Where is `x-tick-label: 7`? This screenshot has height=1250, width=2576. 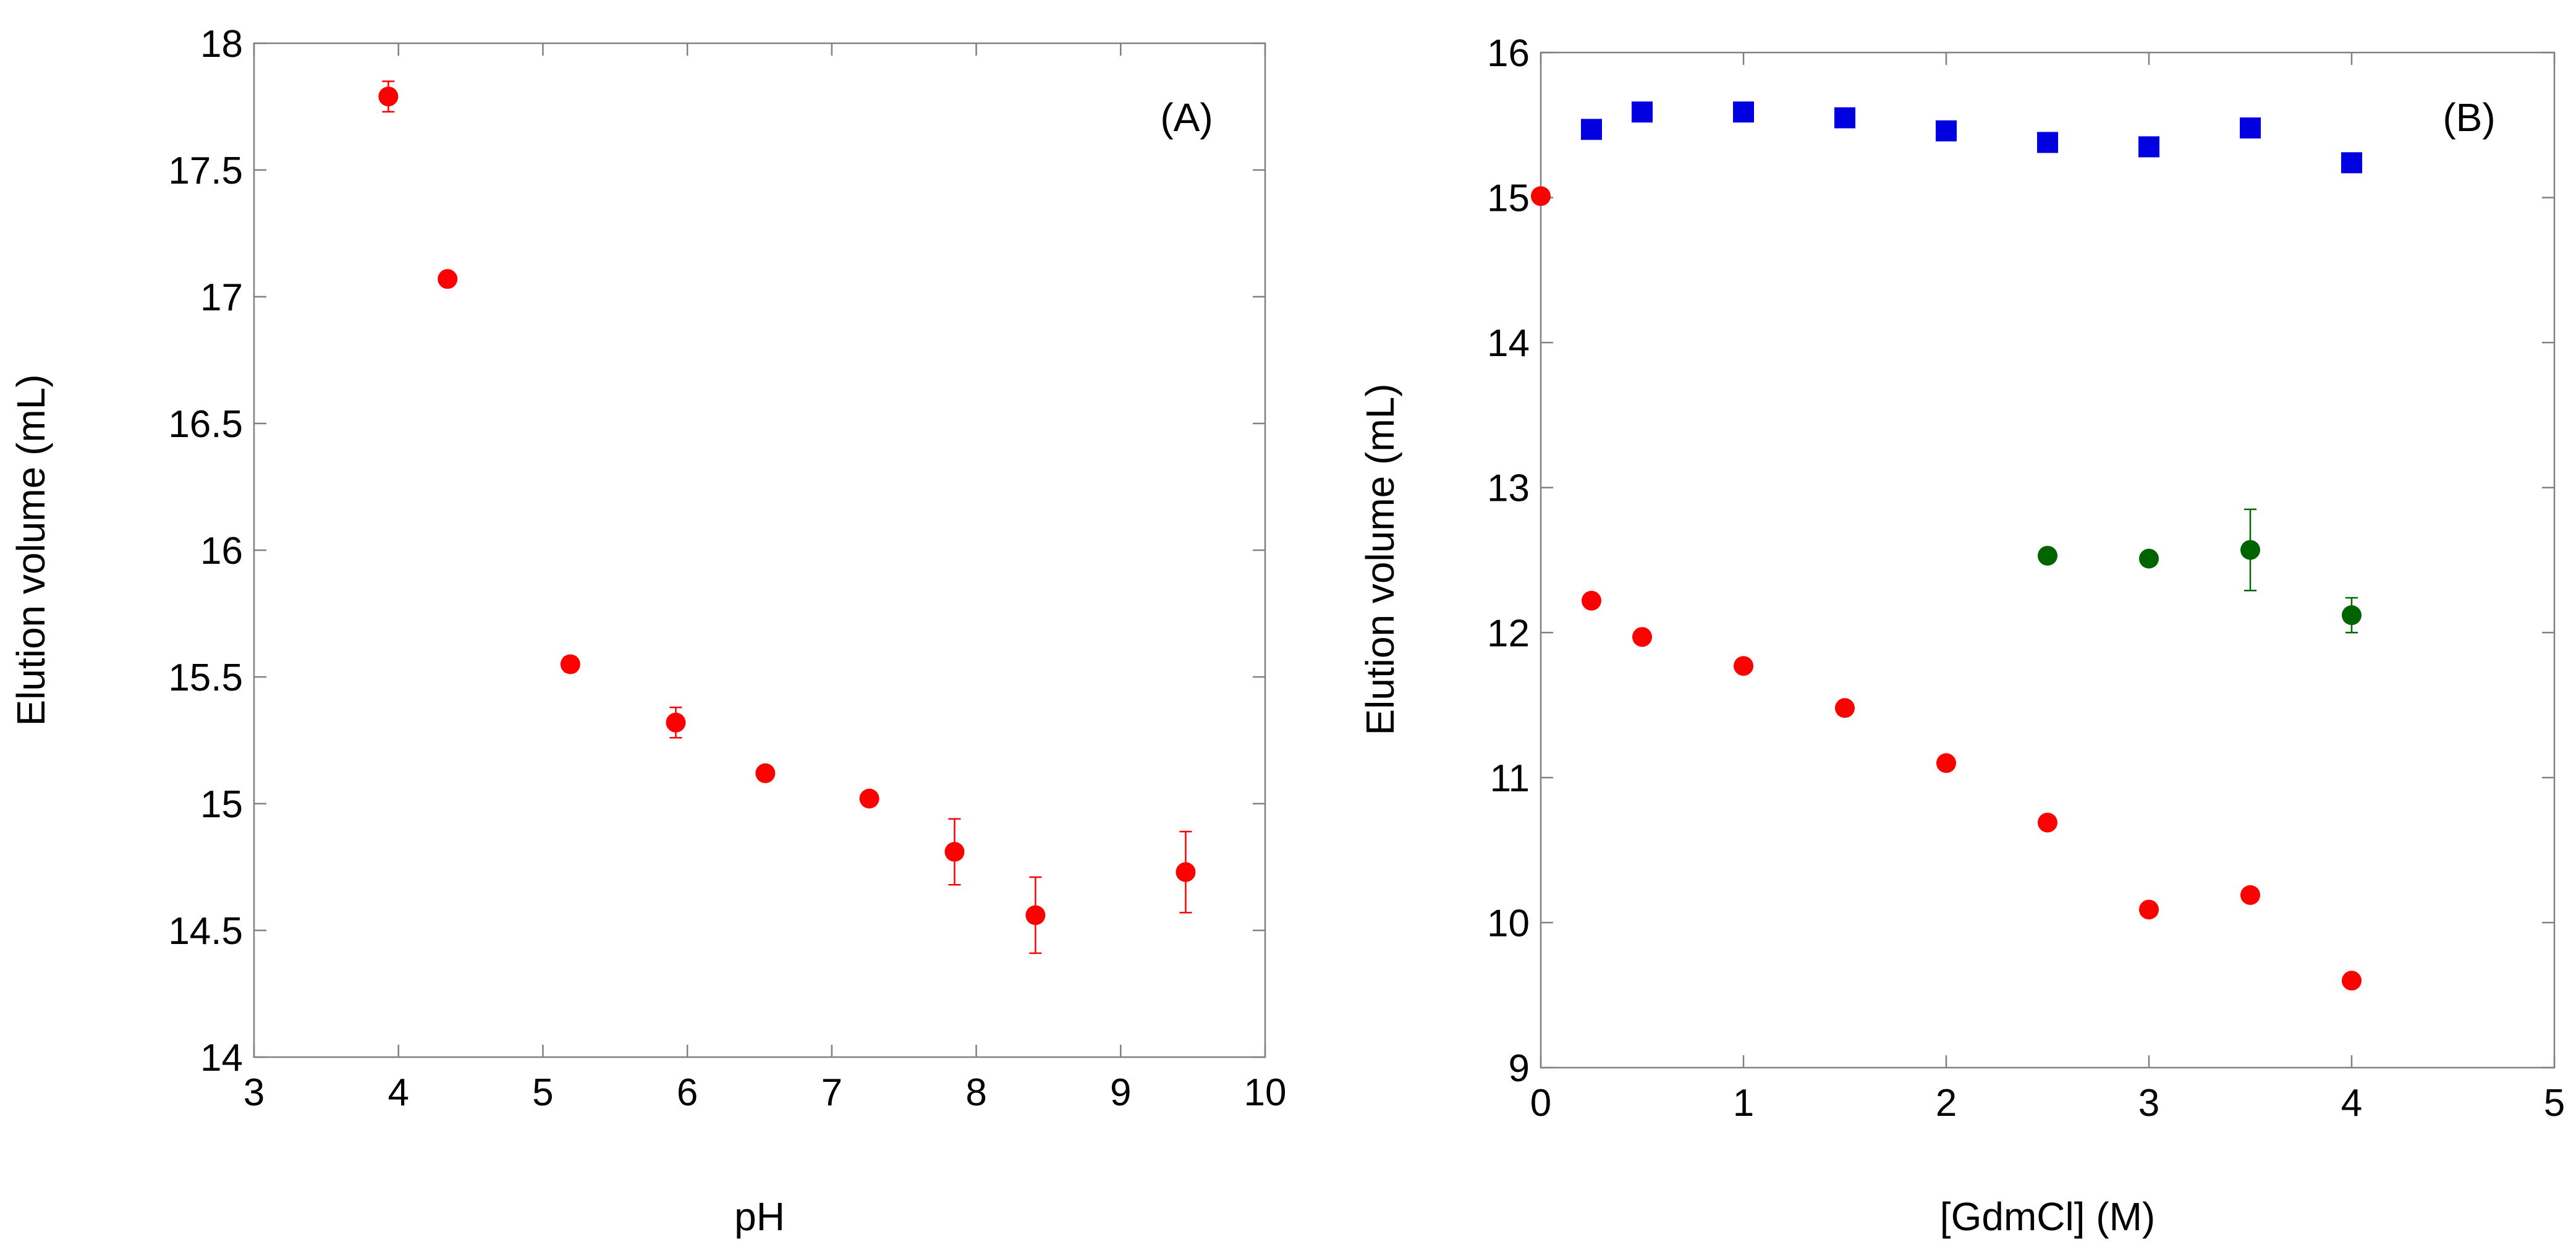
x-tick-label: 7 is located at coordinates (831, 1092).